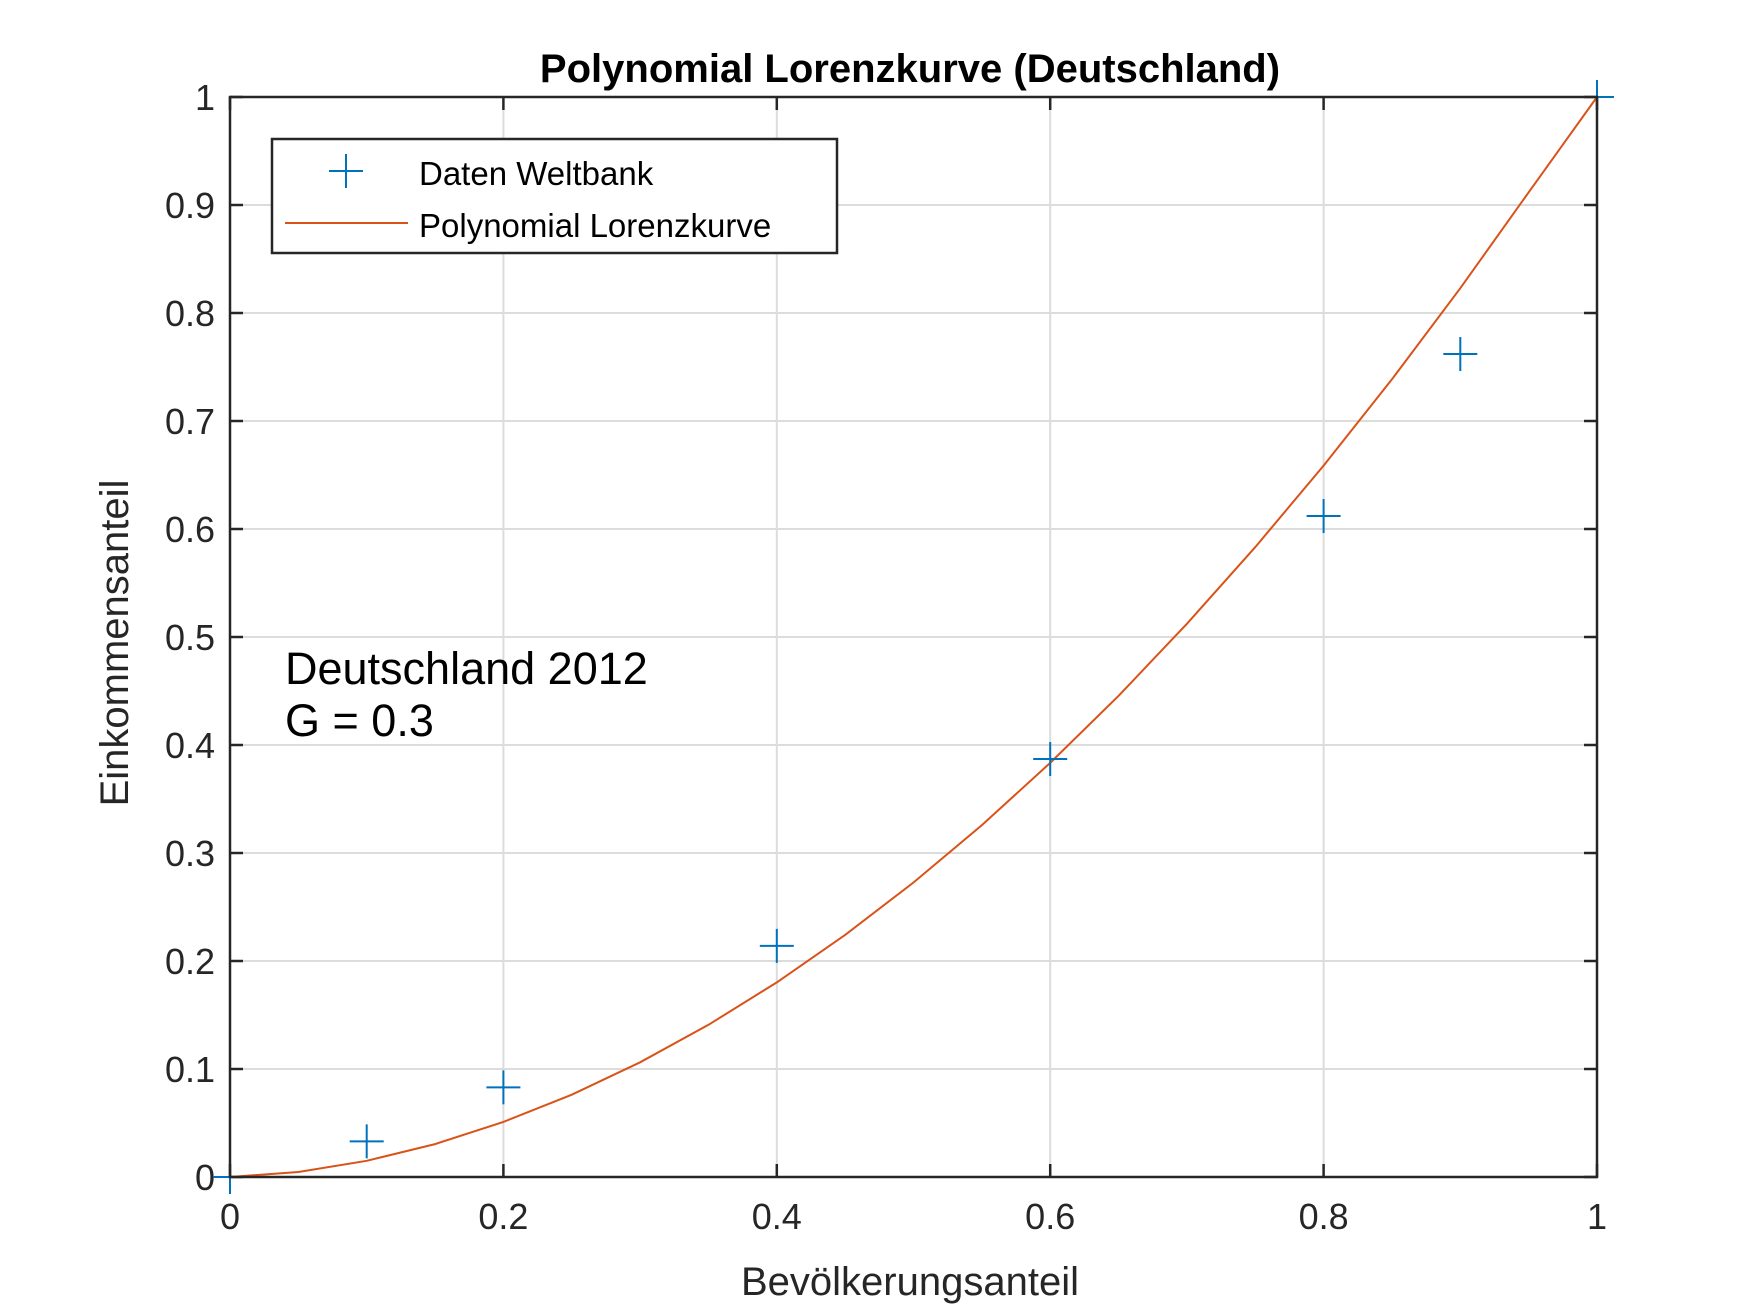 This screenshot has width=1750, height=1313. What do you see at coordinates (913, 1216) in the screenshot?
I see `x-tick-labels: 0 0.2 0.4 0.6 0.8 1` at bounding box center [913, 1216].